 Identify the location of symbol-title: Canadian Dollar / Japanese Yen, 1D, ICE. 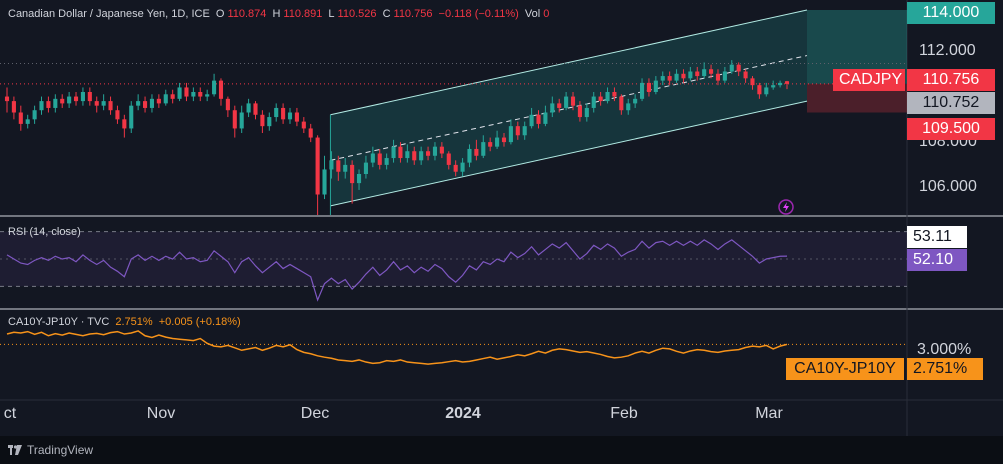
(109, 14).